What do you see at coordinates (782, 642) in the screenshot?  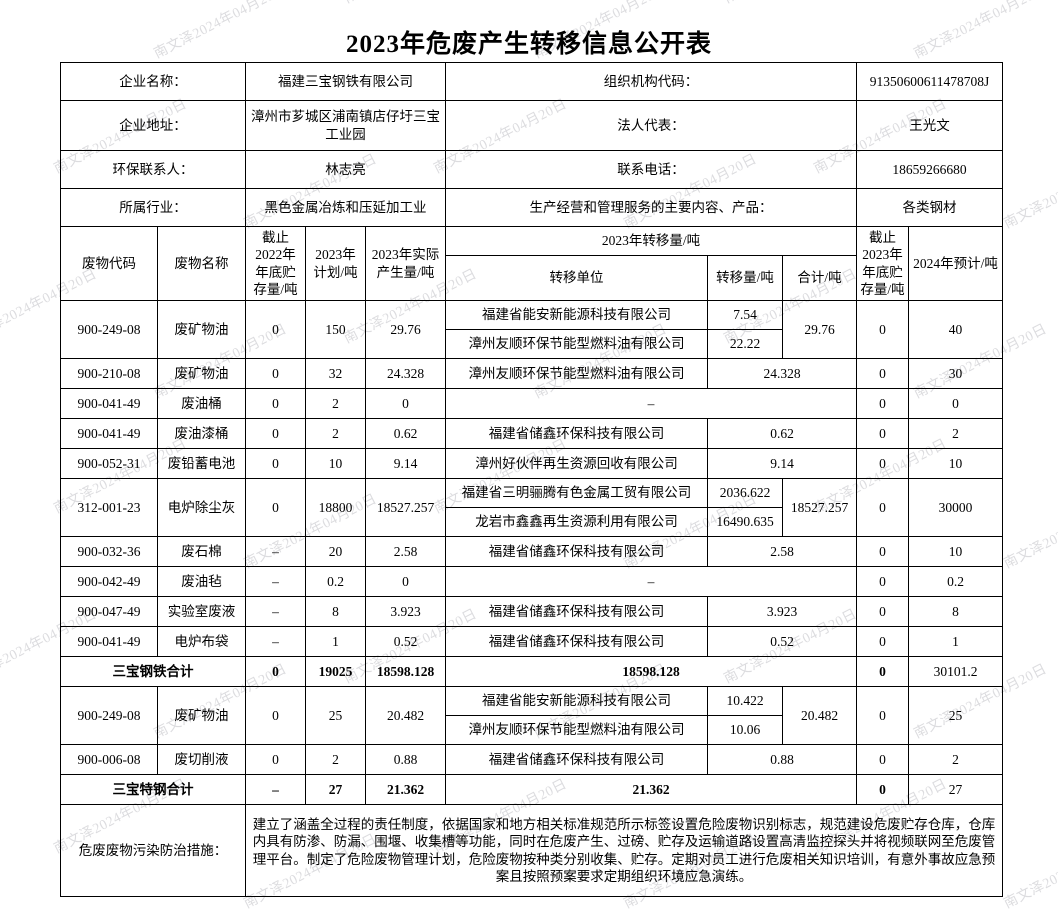 I see `cell-transfer-total: 0.52` at bounding box center [782, 642].